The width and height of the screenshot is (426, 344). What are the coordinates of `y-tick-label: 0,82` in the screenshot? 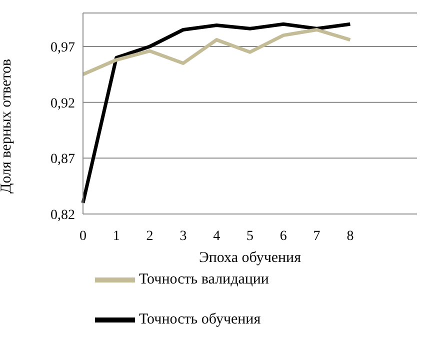 It's located at (62, 215).